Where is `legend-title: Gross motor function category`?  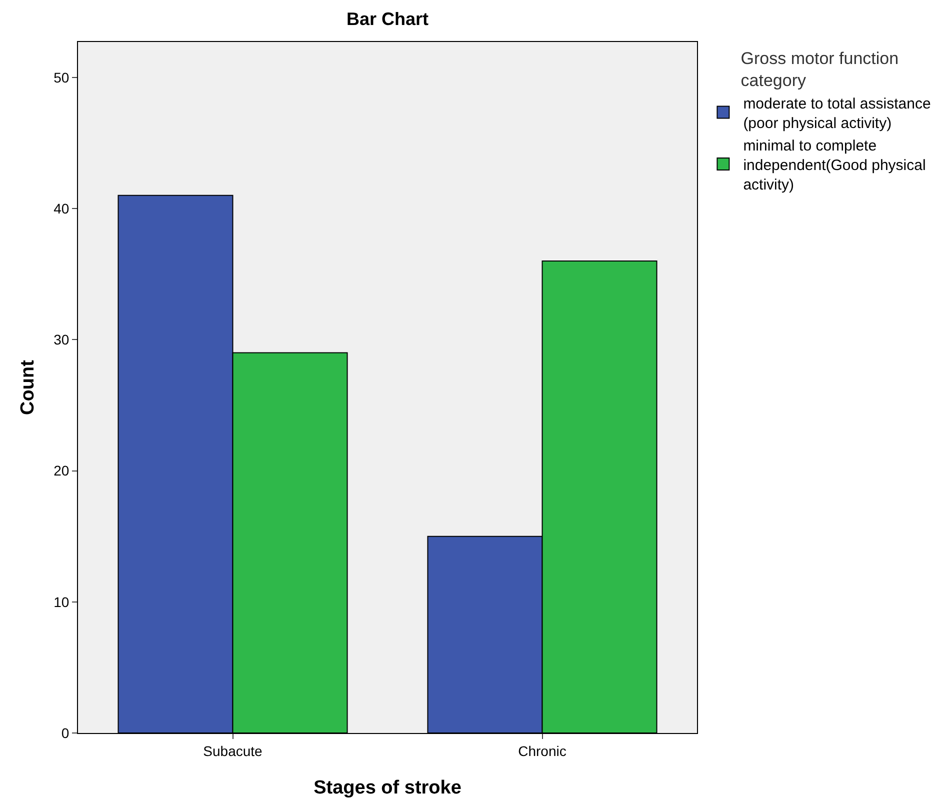
legend-title: Gross motor function category is located at coordinates (819, 69).